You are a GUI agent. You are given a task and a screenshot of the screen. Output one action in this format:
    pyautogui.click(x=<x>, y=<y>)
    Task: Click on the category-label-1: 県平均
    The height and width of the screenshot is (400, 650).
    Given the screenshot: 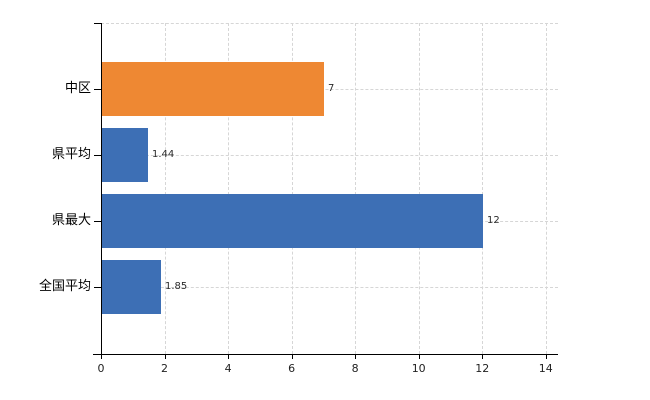 What is the action you would take?
    pyautogui.click(x=71, y=154)
    